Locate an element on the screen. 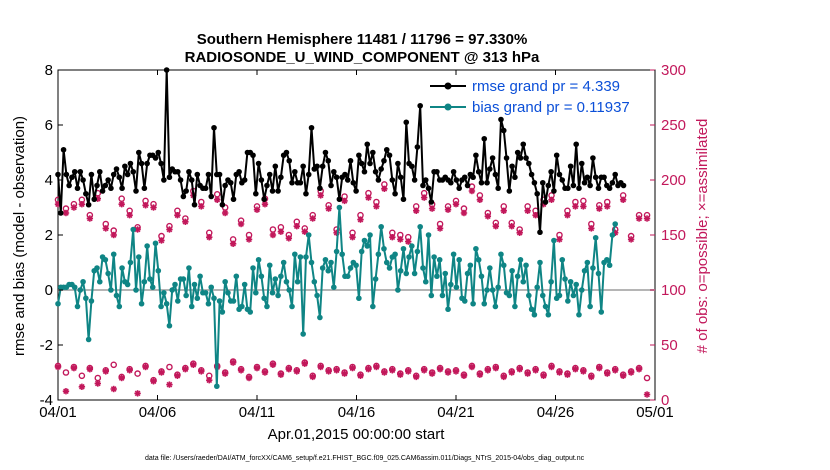  left-tick-label: -4 is located at coordinates (46, 400).